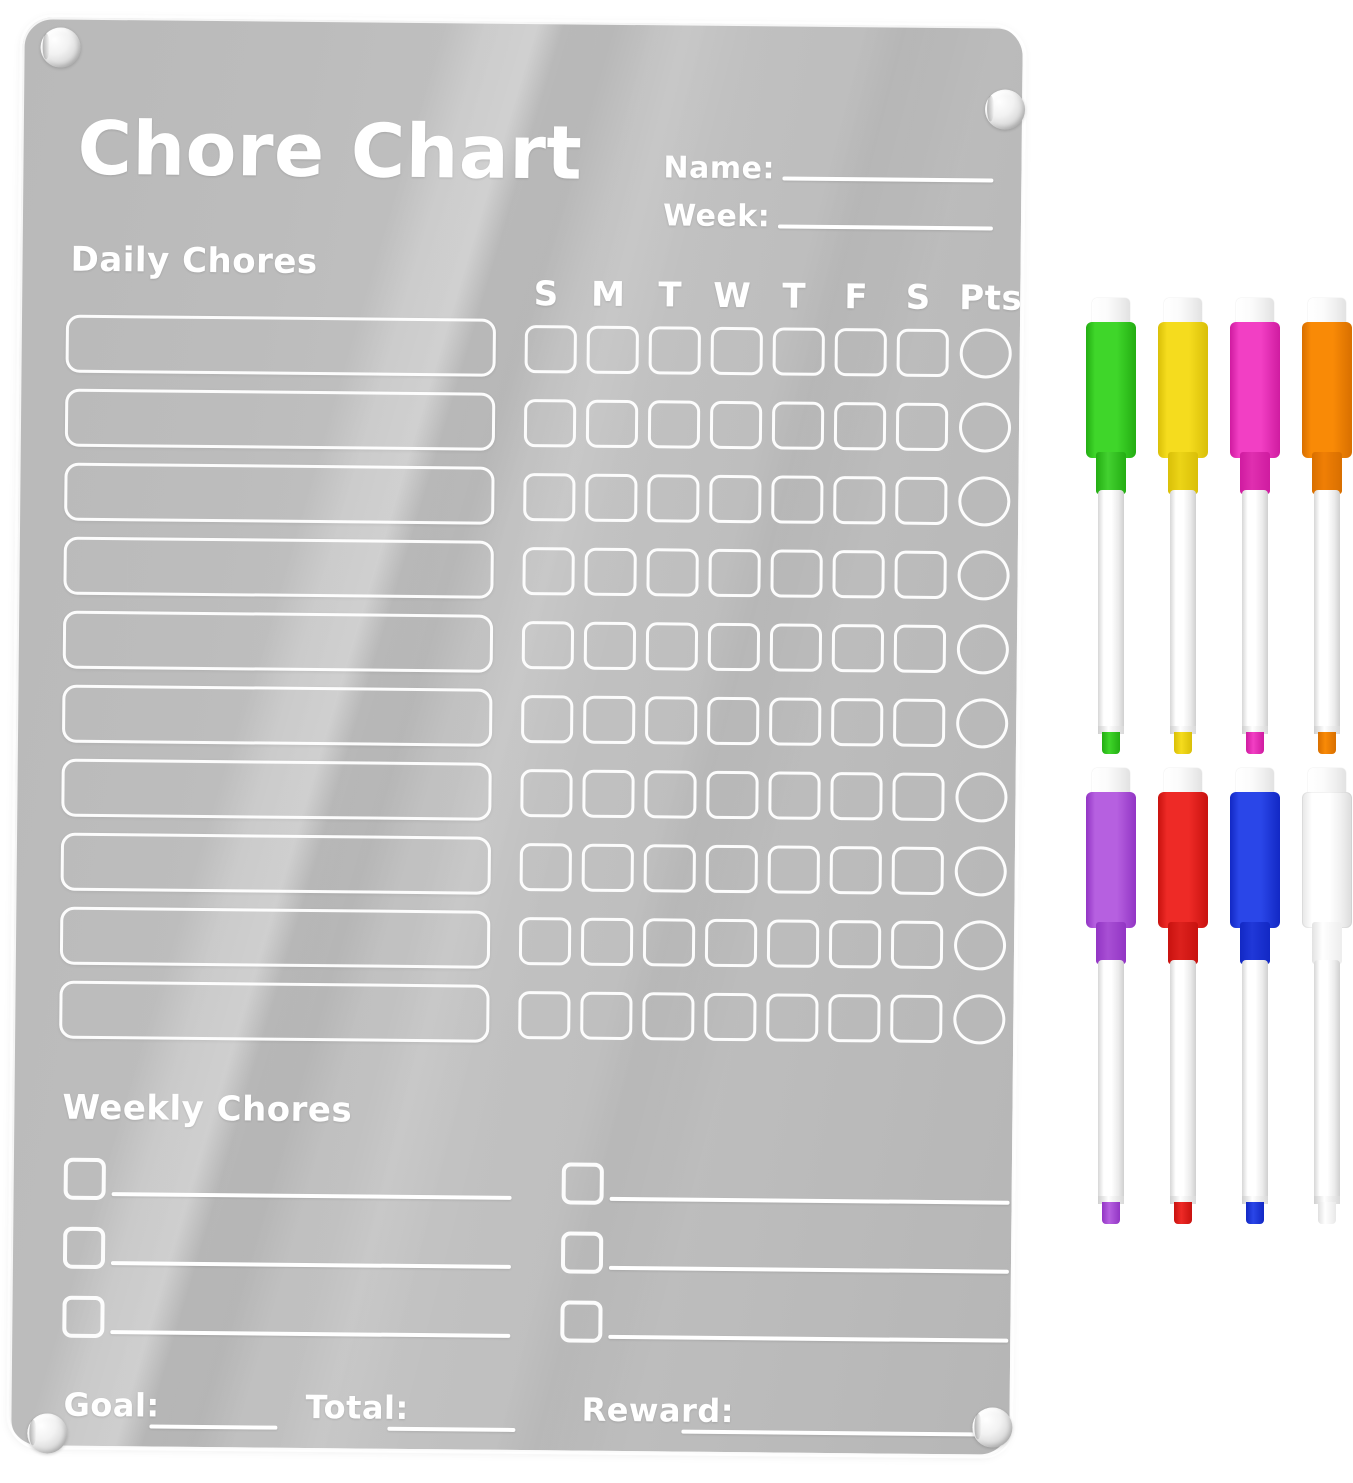  Describe the element at coordinates (828, 210) in the screenshot. I see `week-field-row: Week:` at that location.